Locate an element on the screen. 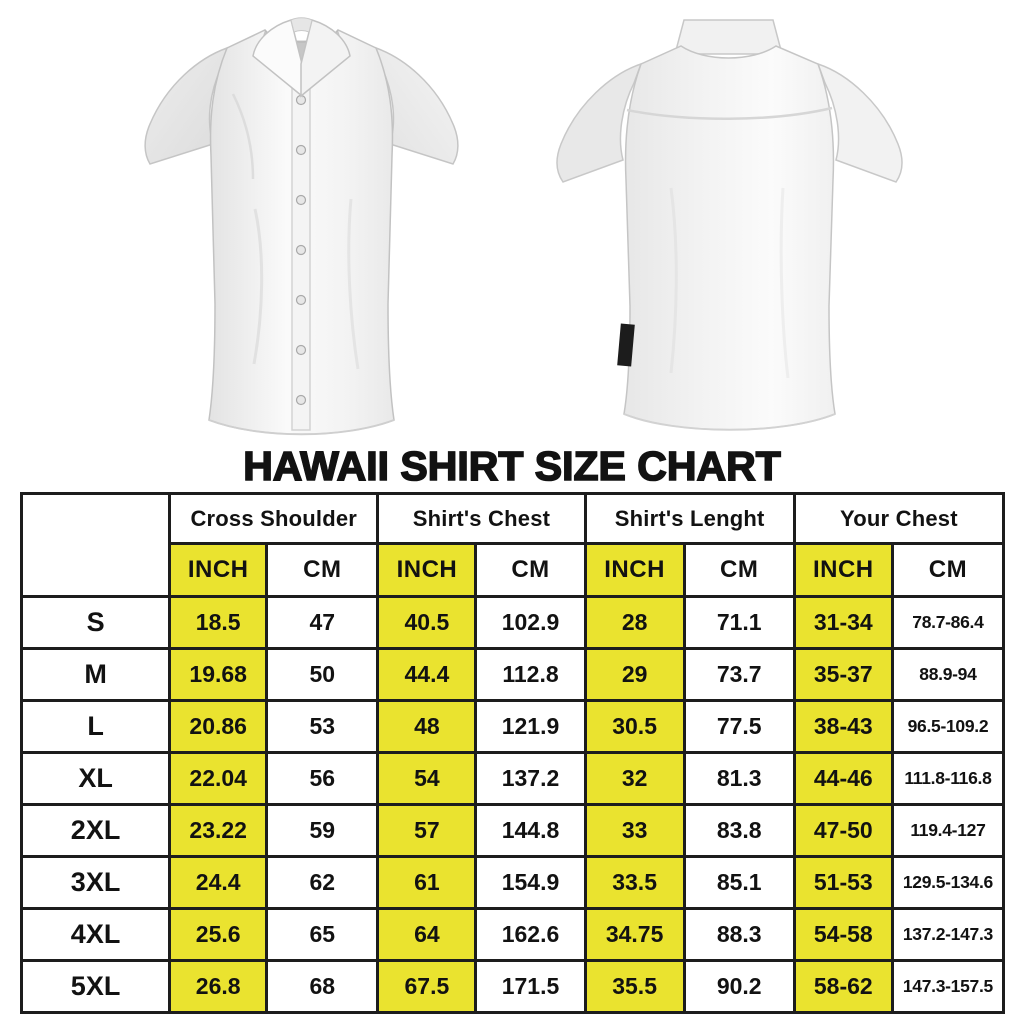 This screenshot has height=1024, width=1024. measurement-cell-cm: 81.3 is located at coordinates (739, 778).